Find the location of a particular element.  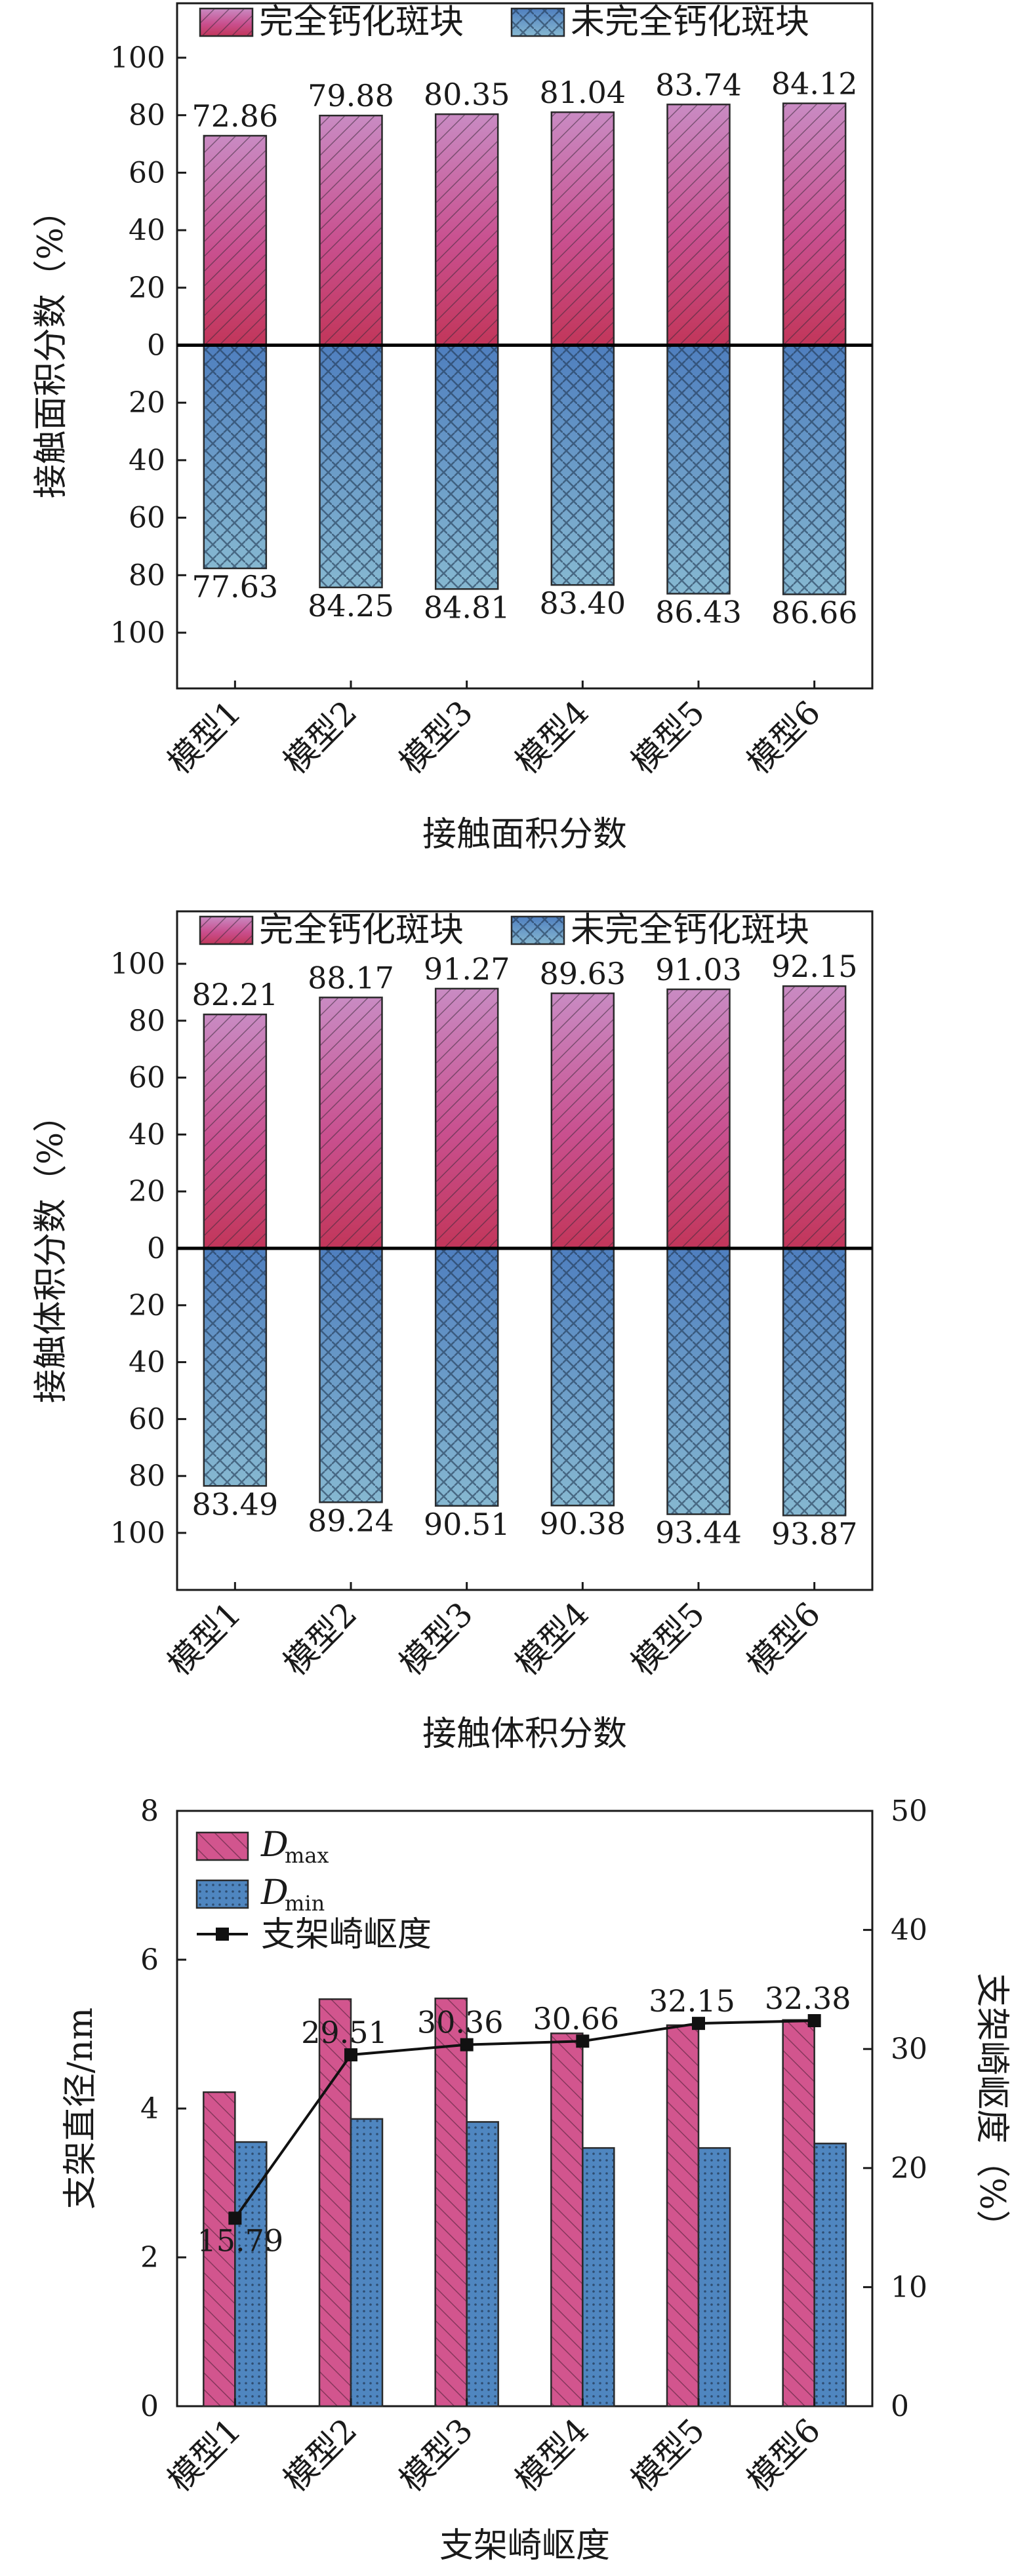

data-label: 90.51 is located at coordinates (467, 1524).